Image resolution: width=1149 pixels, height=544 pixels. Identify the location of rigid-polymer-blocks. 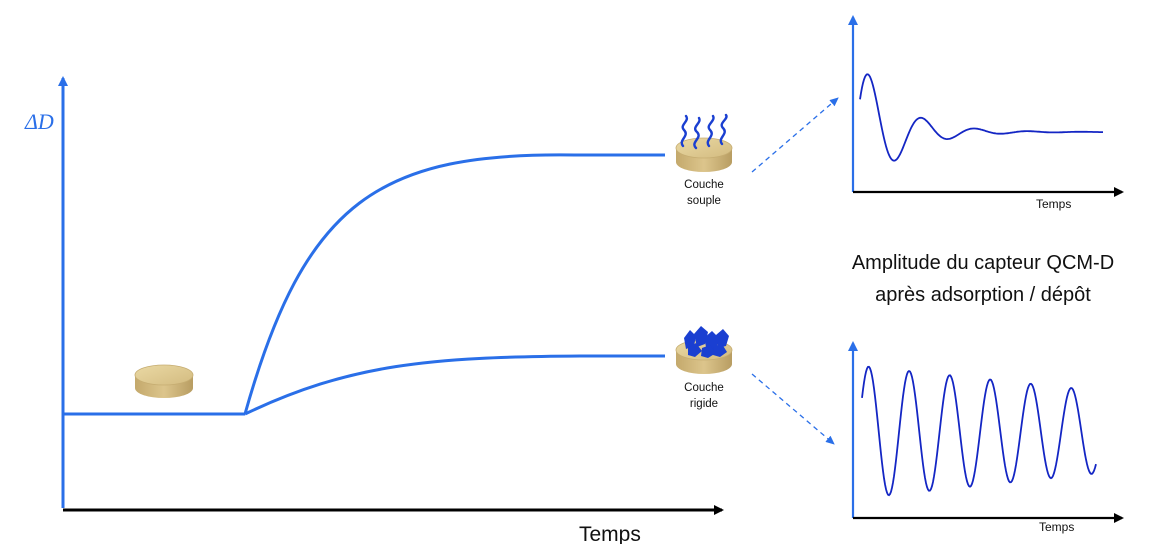
(706, 342).